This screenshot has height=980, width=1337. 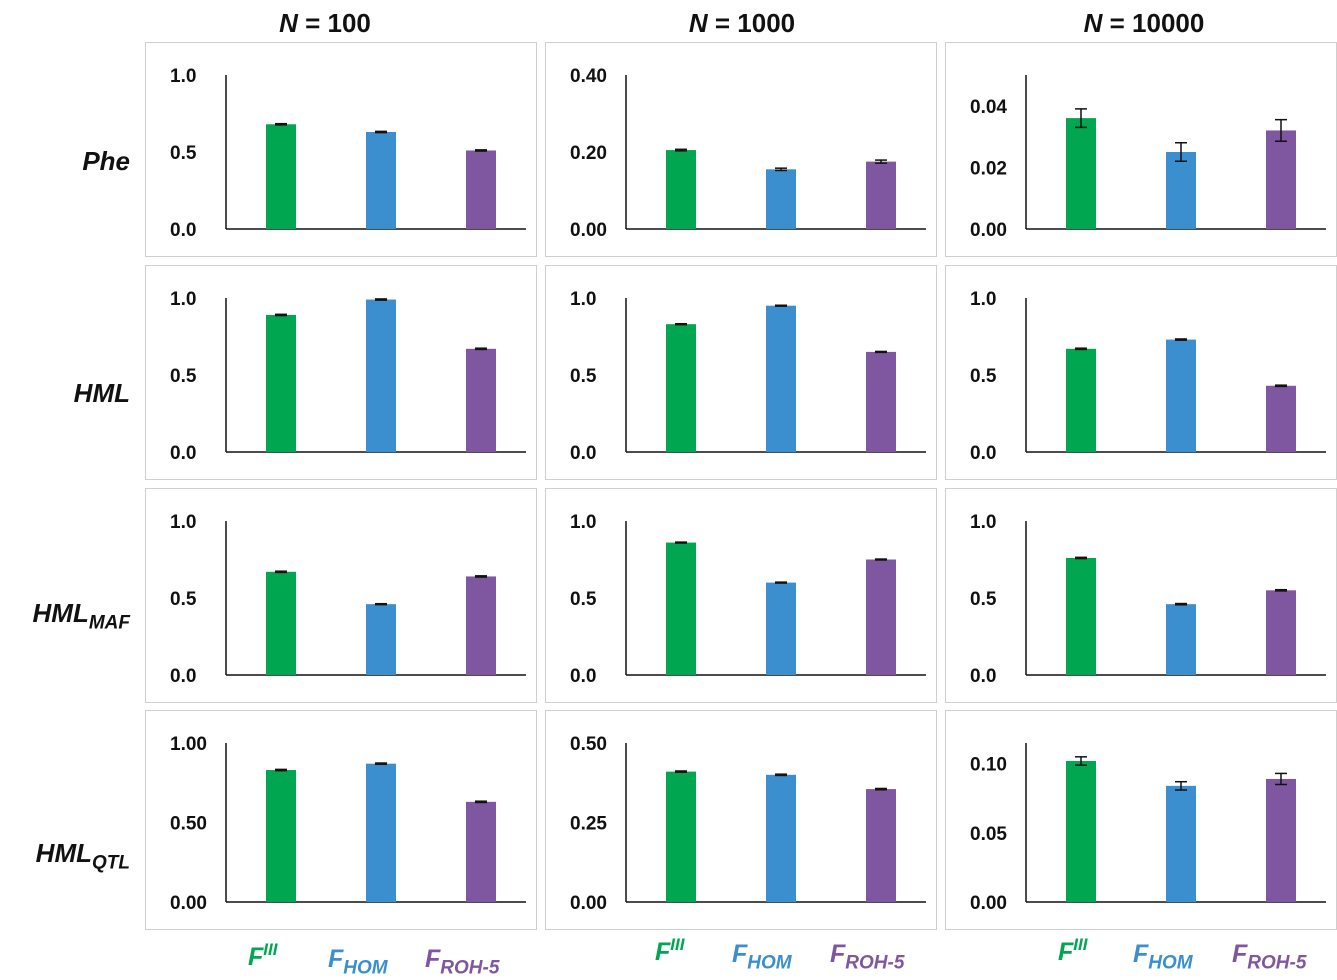 I want to click on row-label-hml: HML, so click(x=101, y=393).